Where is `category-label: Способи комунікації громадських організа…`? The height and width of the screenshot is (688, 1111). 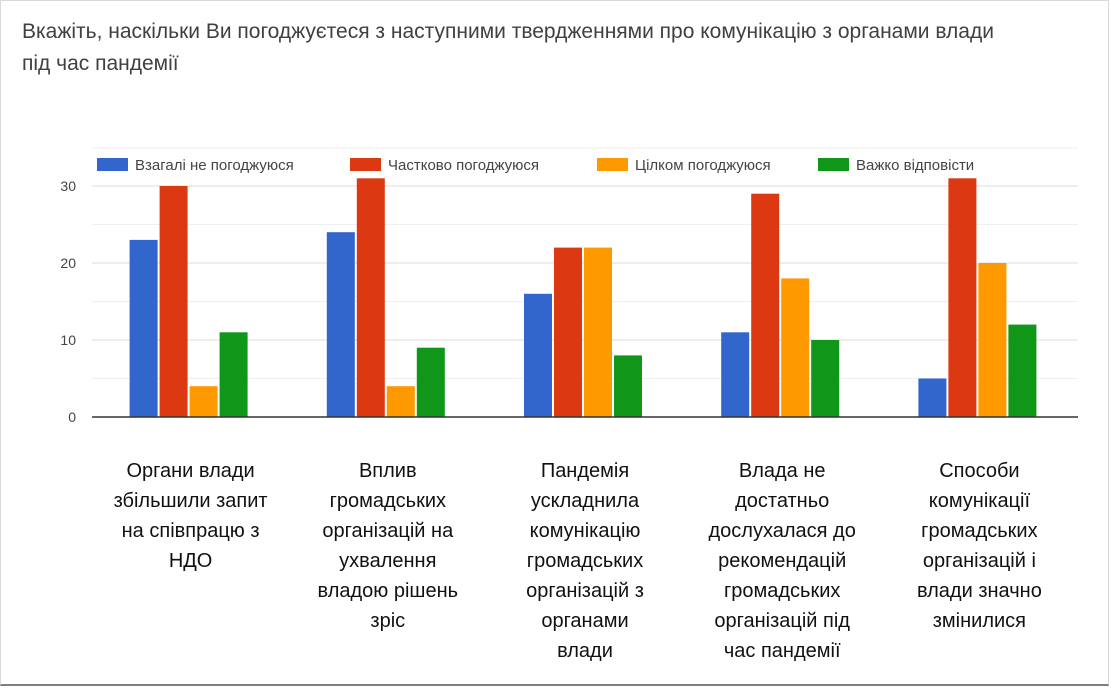 category-label: Способи комунікації громадських організа… is located at coordinates (979, 546).